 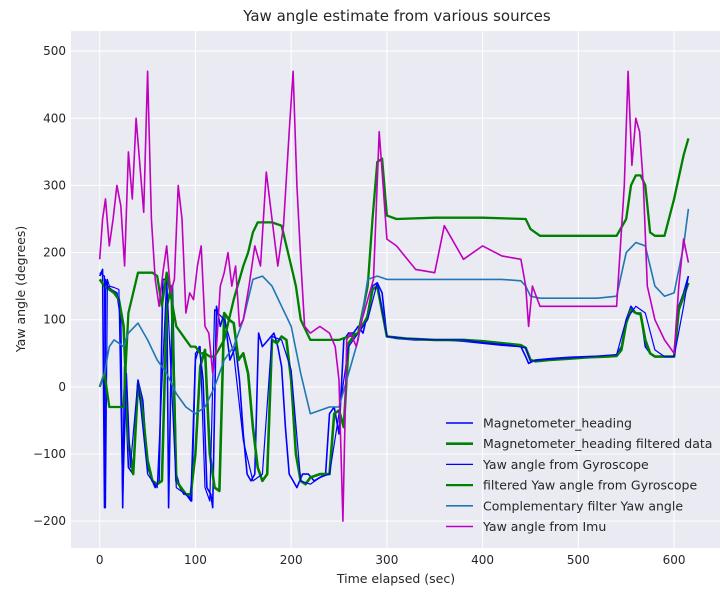 What do you see at coordinates (544, 526) in the screenshot?
I see `legend-label: Yaw angle from Imu` at bounding box center [544, 526].